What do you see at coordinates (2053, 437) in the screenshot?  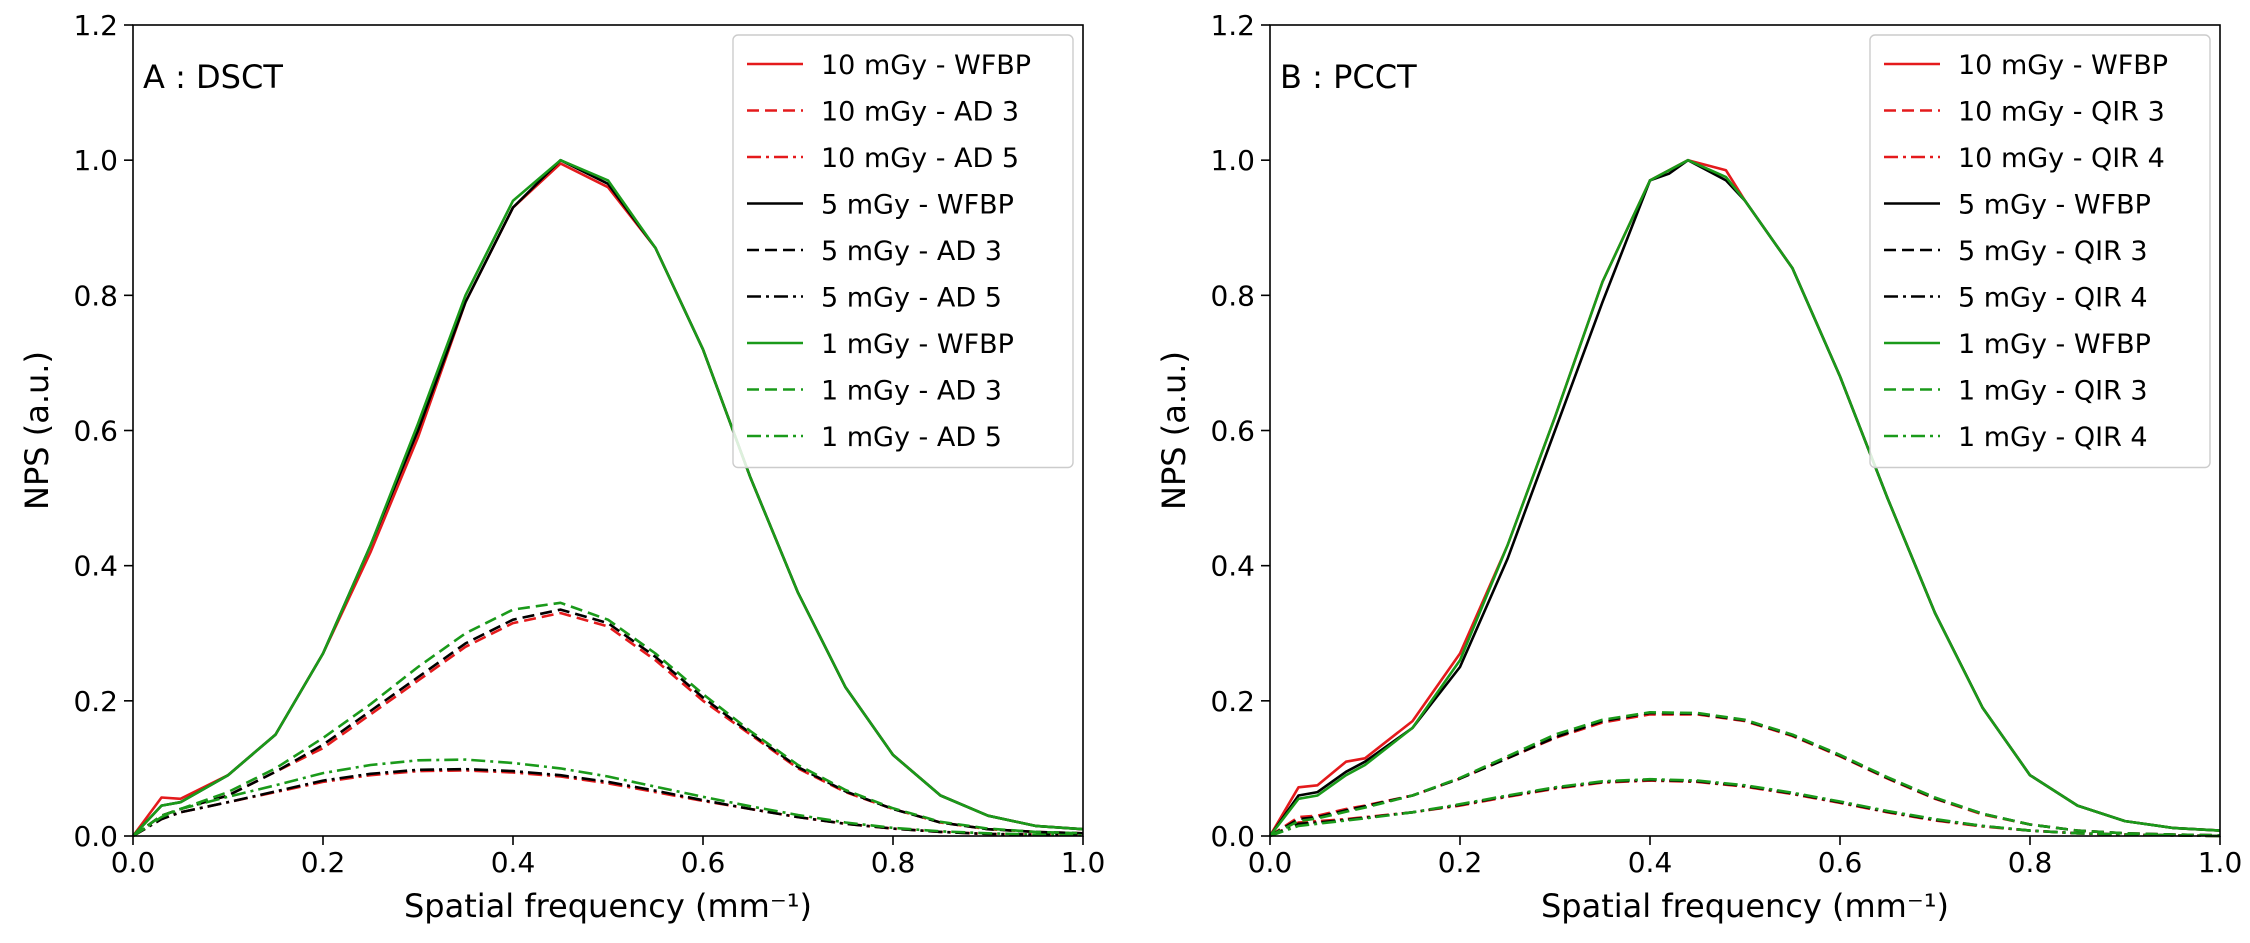 I see `legend-label: 1 mGy - QIR 4` at bounding box center [2053, 437].